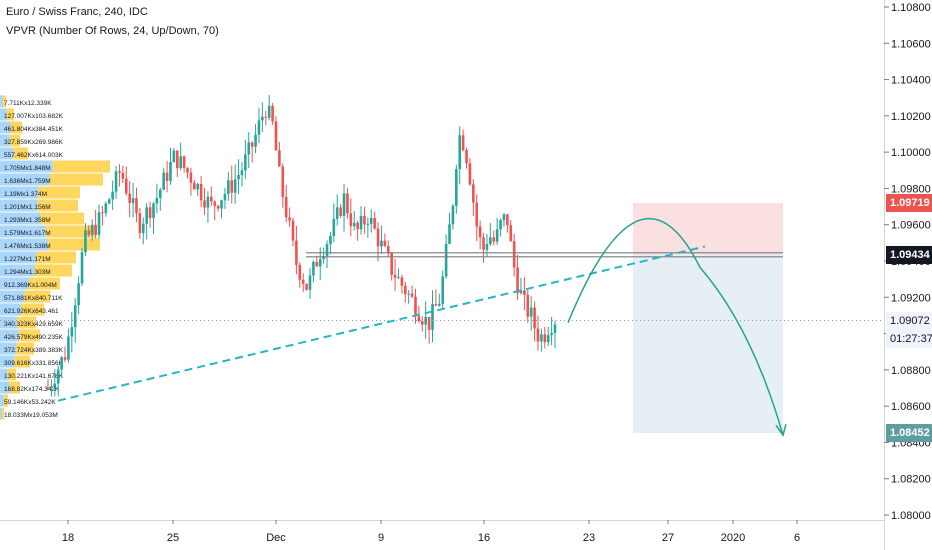 The height and width of the screenshot is (550, 932). I want to click on price-tick-label: 1.08600, so click(911, 407).